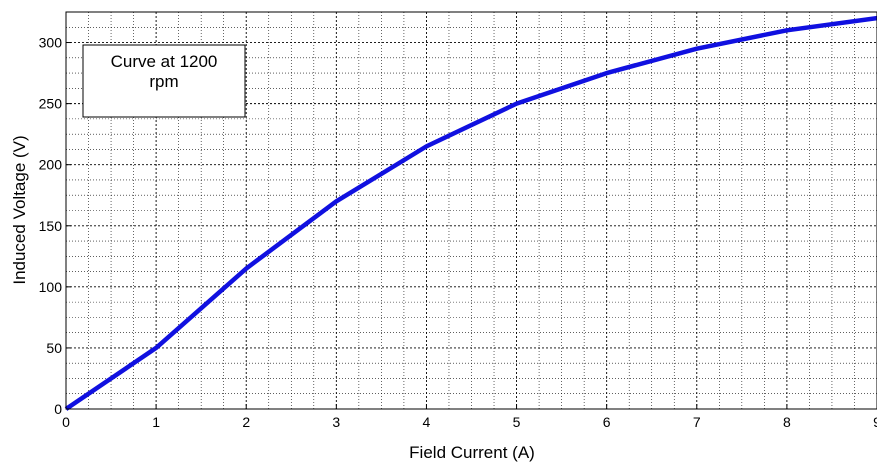  What do you see at coordinates (472, 452) in the screenshot?
I see `x-axis-label: Field Current (A)` at bounding box center [472, 452].